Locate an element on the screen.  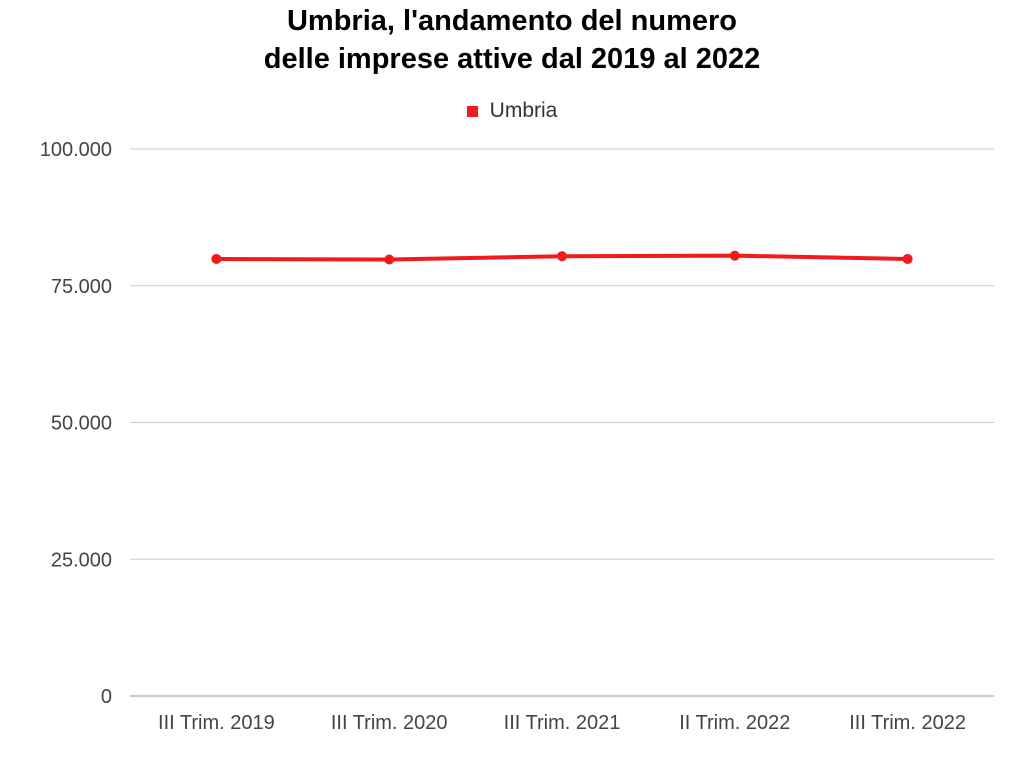
y-tick-label: 100.000 is located at coordinates (76, 150).